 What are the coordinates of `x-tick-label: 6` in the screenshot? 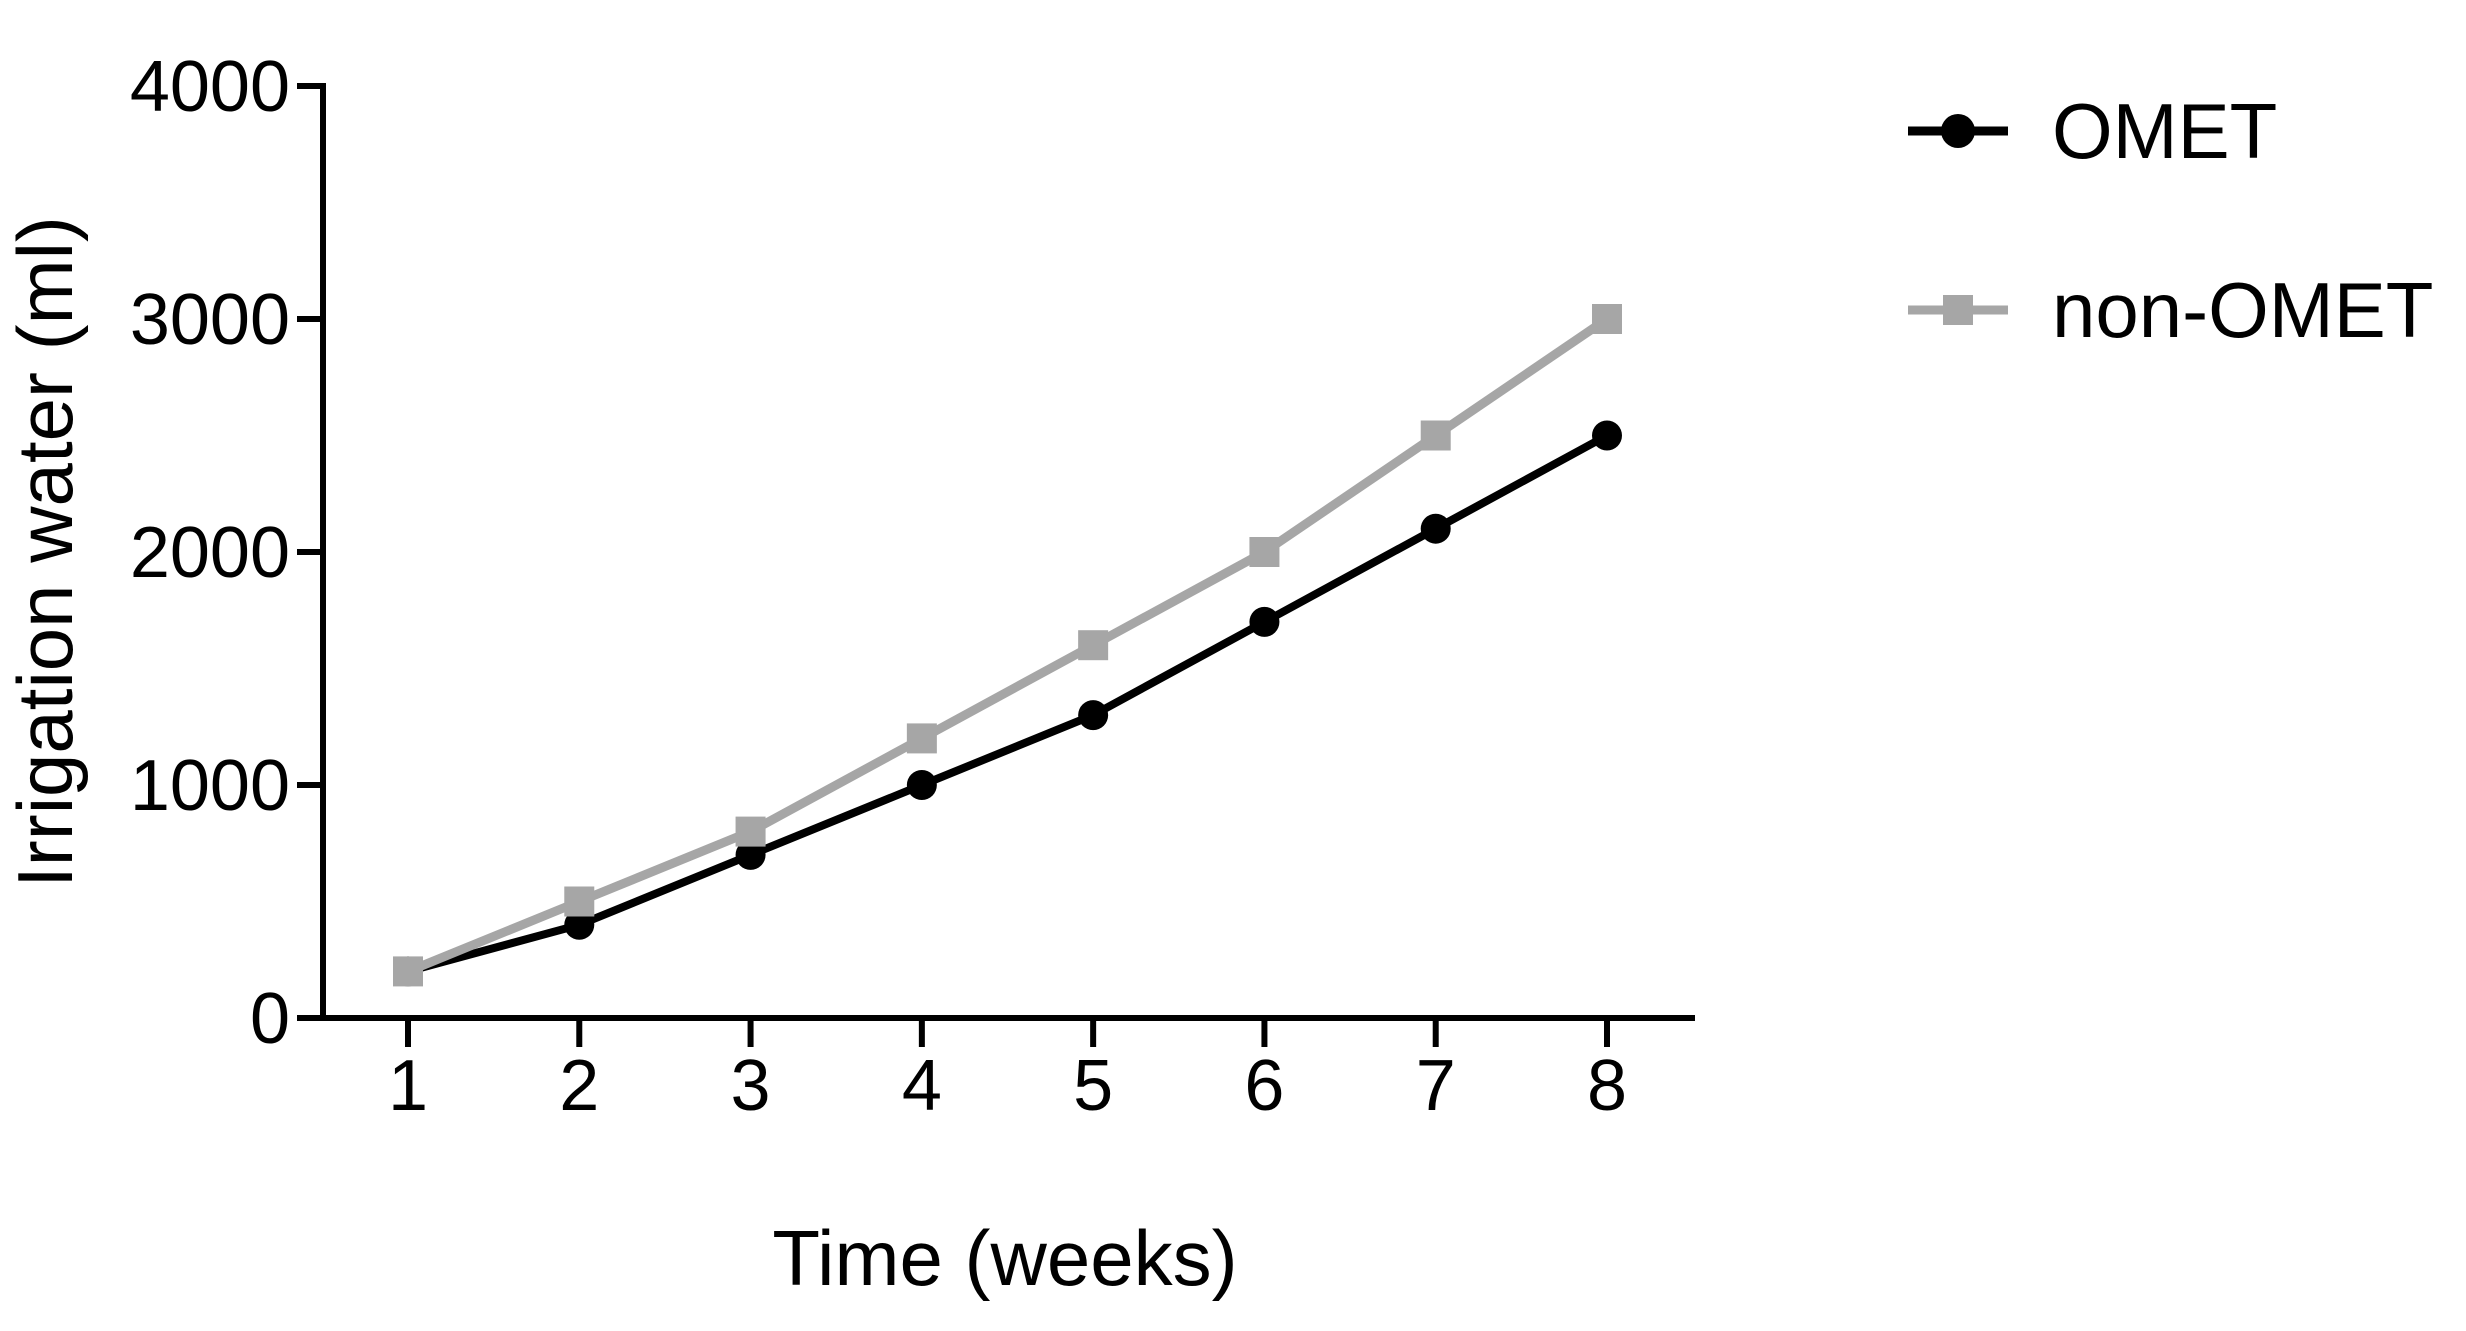 It's located at (1264, 1086).